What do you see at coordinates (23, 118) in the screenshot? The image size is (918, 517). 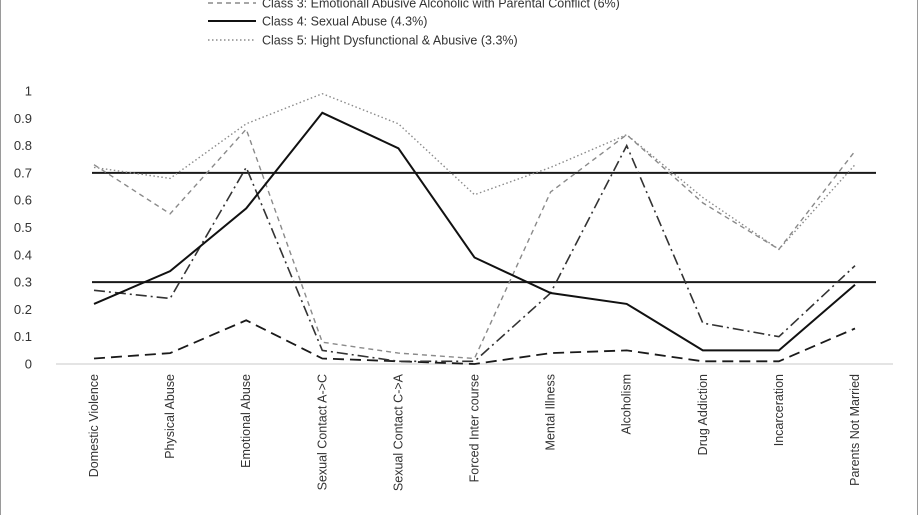 I see `y-tick-label: 0.9` at bounding box center [23, 118].